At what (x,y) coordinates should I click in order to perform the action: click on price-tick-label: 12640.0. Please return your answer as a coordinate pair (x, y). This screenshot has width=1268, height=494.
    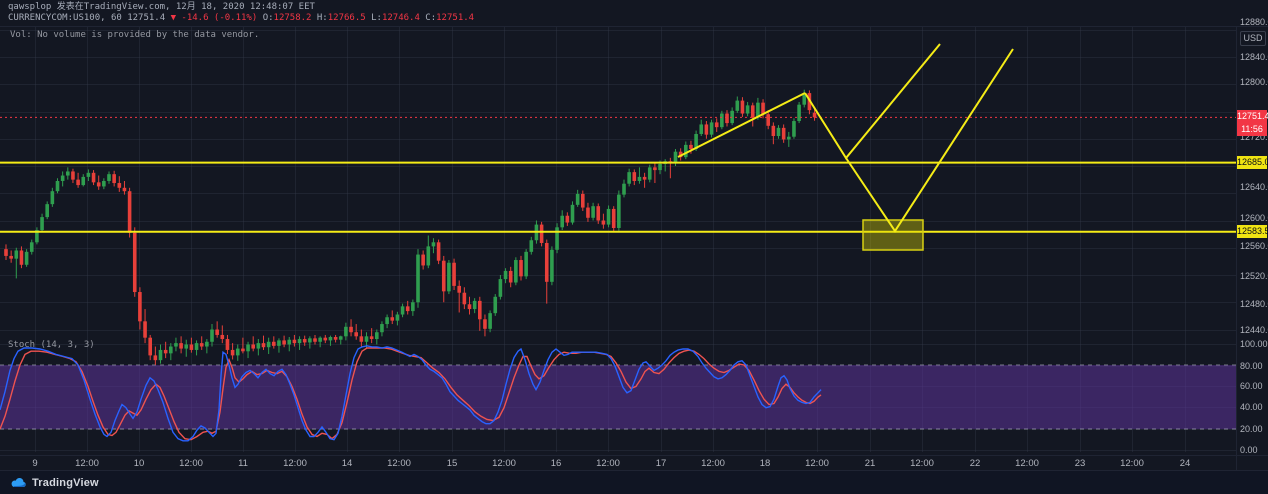
    Looking at the image, I should click on (1254, 187).